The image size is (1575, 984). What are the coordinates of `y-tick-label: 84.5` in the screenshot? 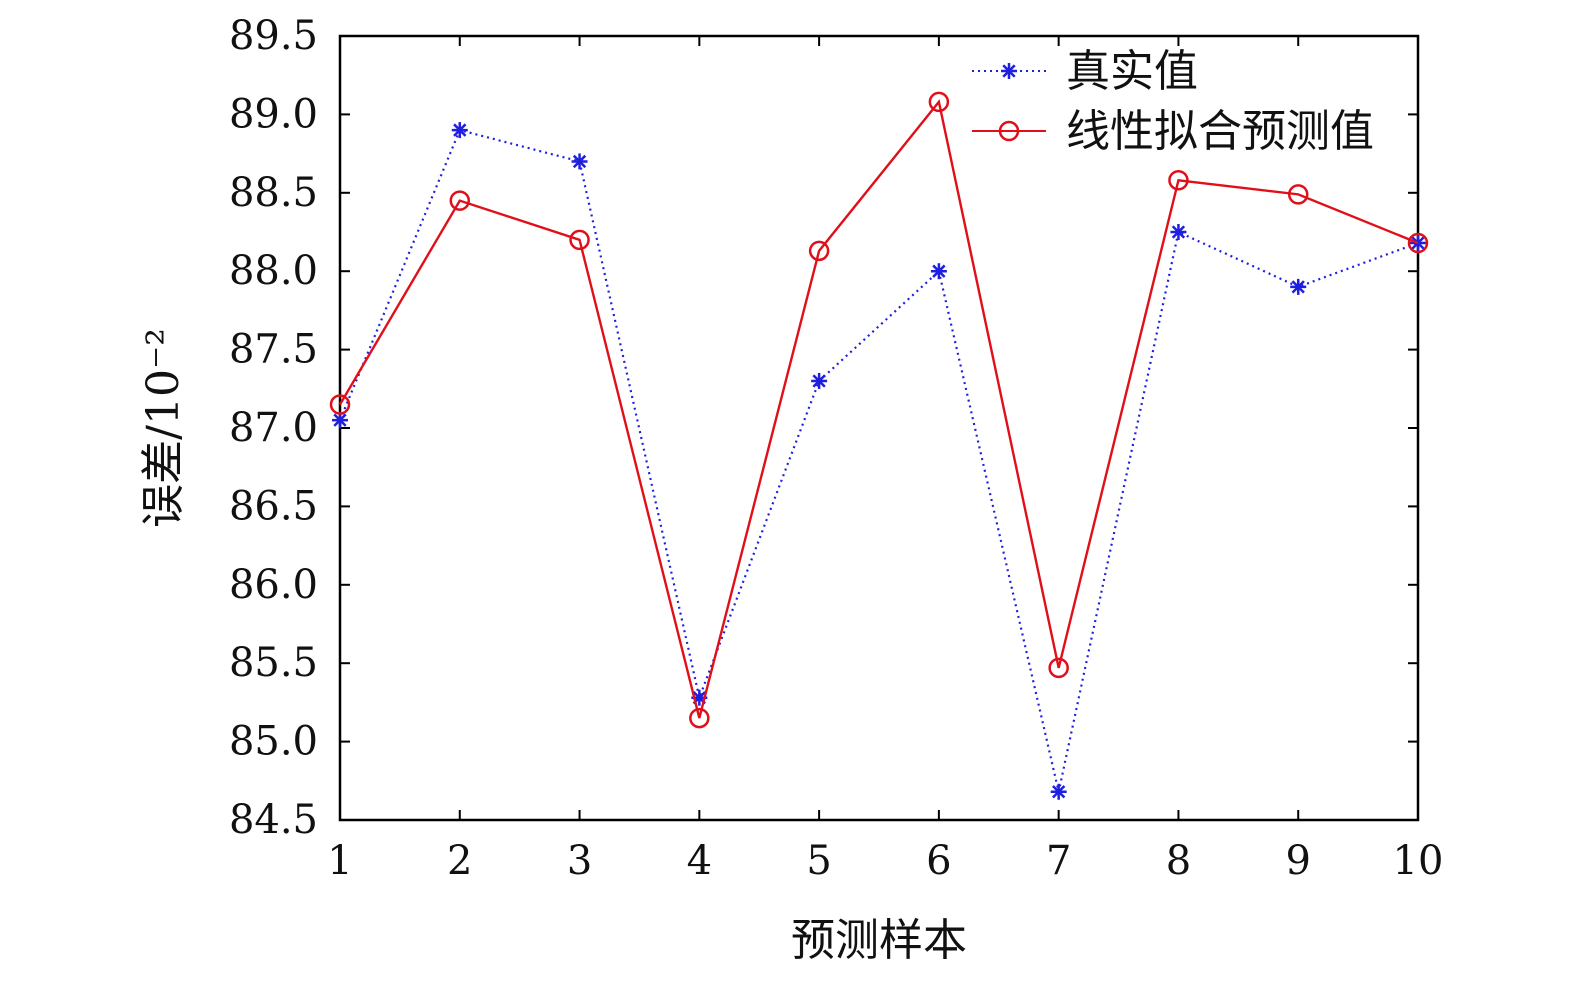 It's located at (273, 820).